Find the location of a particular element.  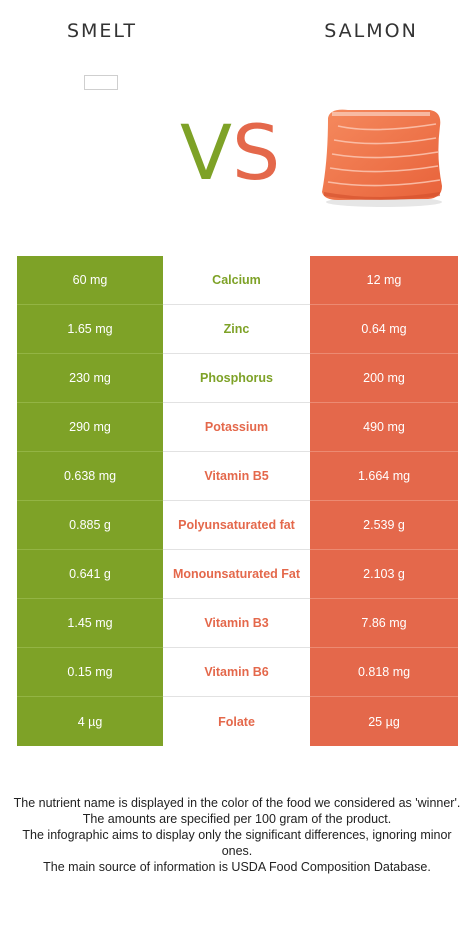

nutrient-name: Vitamin B5 is located at coordinates (236, 476).